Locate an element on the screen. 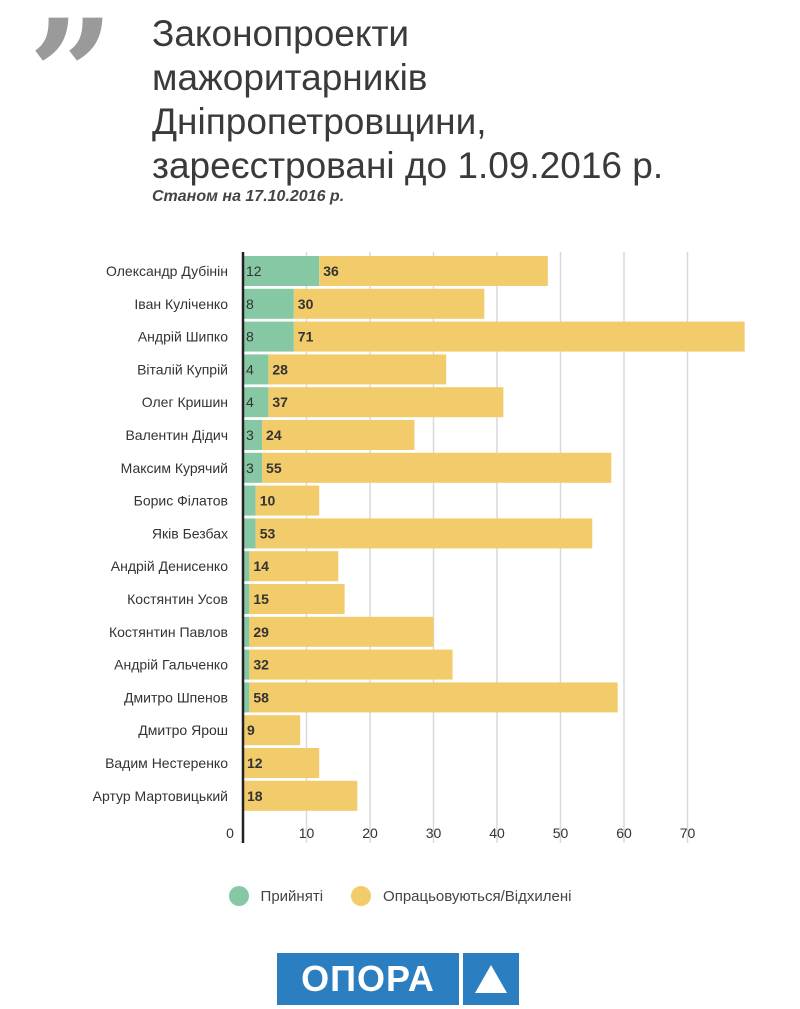 Image resolution: width=800 pixels, height=1009 pixels. x-tick-label-20: 20 is located at coordinates (370, 833).